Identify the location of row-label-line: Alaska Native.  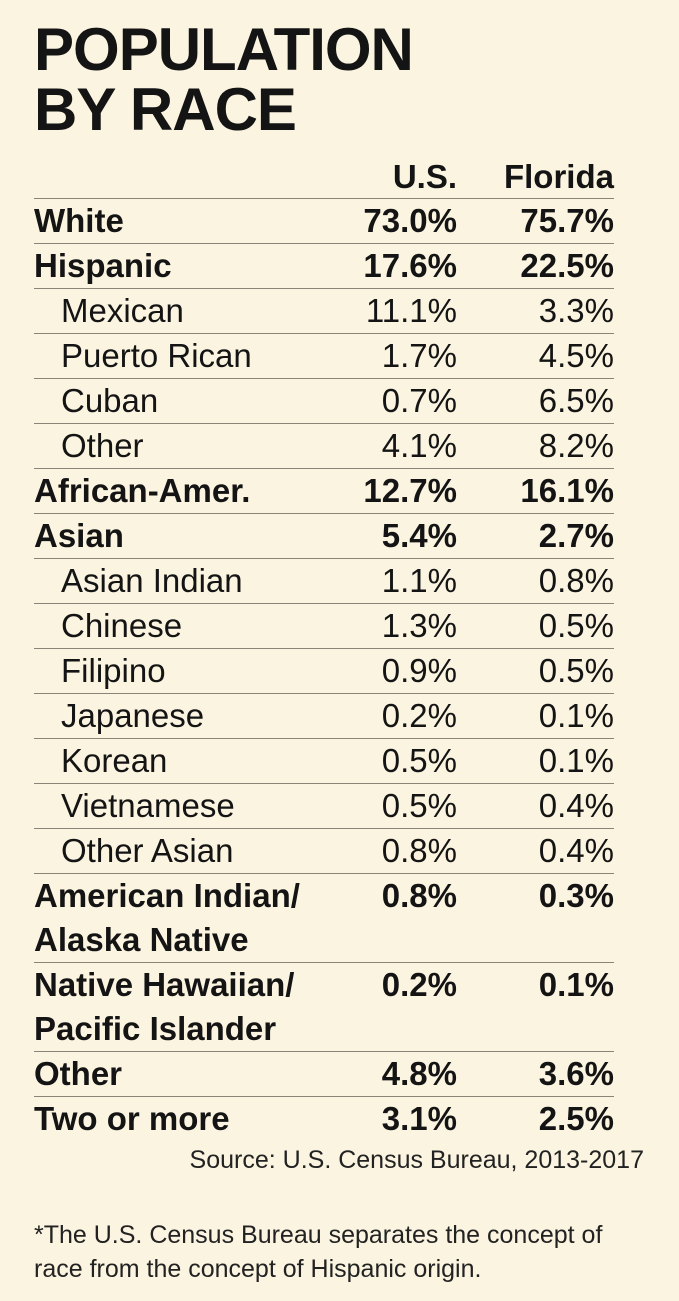
(141, 939).